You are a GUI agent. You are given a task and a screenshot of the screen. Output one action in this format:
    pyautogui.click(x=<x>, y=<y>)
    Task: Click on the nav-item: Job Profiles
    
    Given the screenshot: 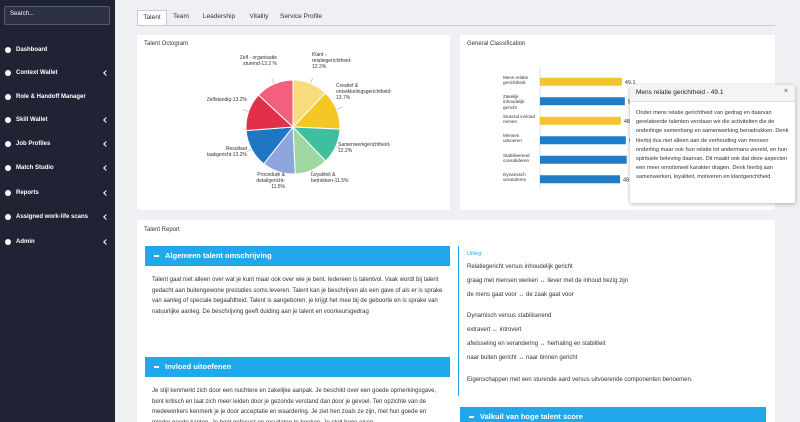 What is the action you would take?
    pyautogui.click(x=58, y=144)
    